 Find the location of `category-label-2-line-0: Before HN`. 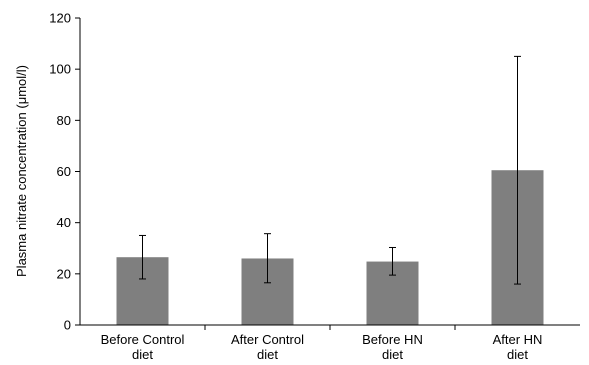

category-label-2-line-0: Before HN is located at coordinates (392, 339).